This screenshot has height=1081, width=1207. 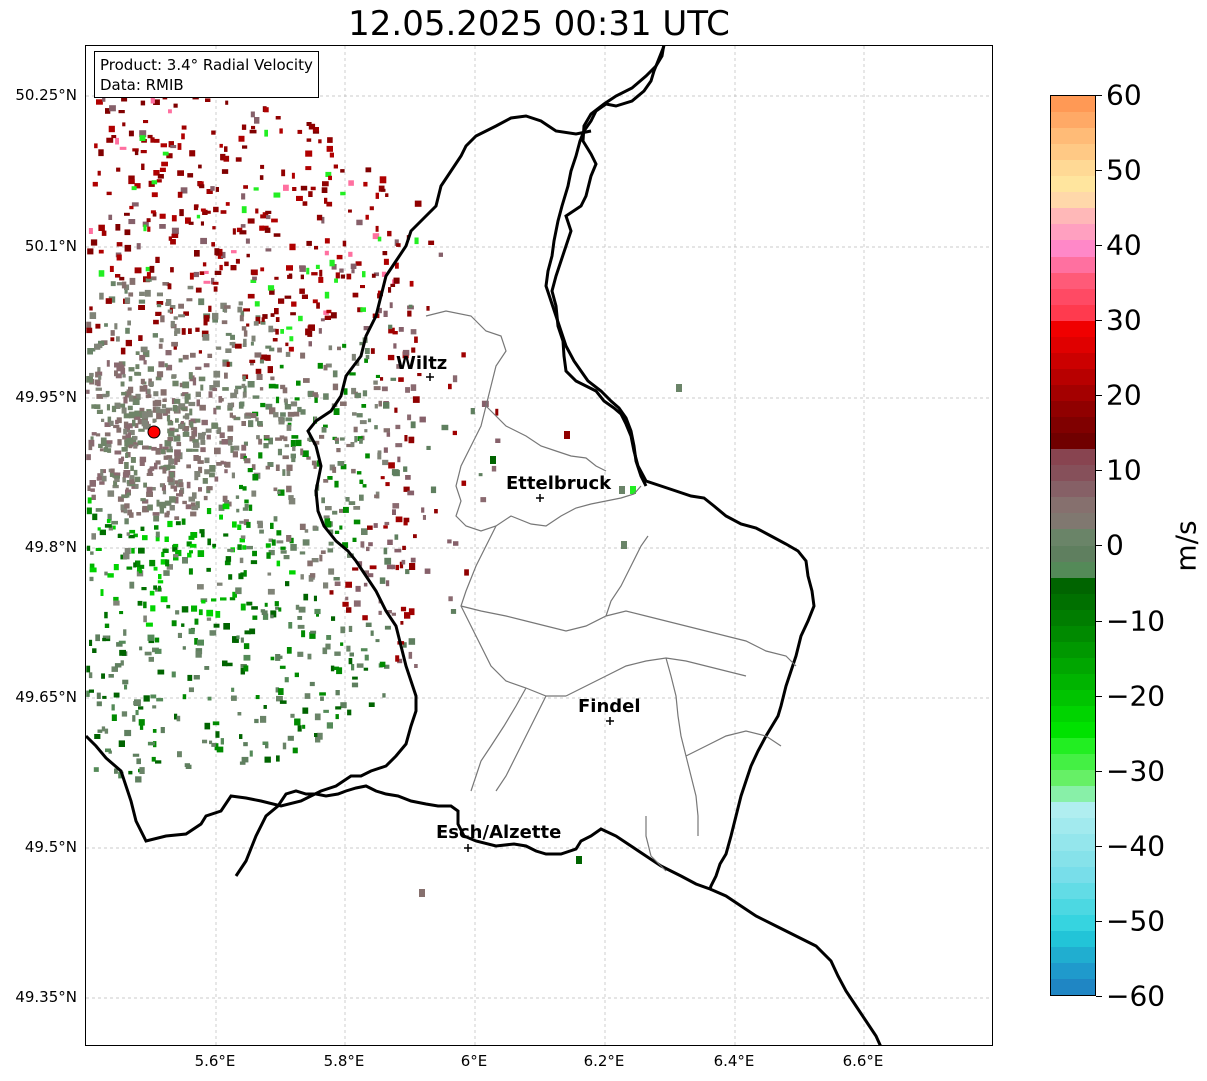 What do you see at coordinates (1136, 921) in the screenshot?
I see `colorbar-tick-label: −50` at bounding box center [1136, 921].